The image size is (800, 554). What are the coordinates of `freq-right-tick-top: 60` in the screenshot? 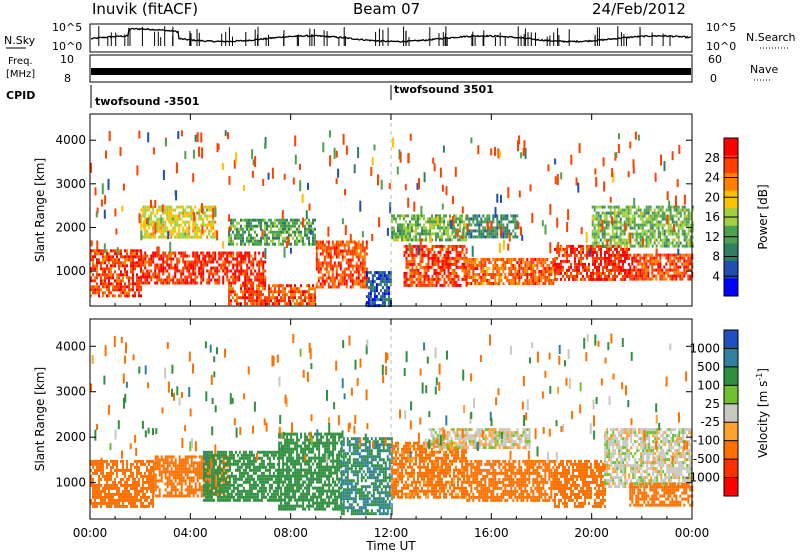 It's located at (715, 59).